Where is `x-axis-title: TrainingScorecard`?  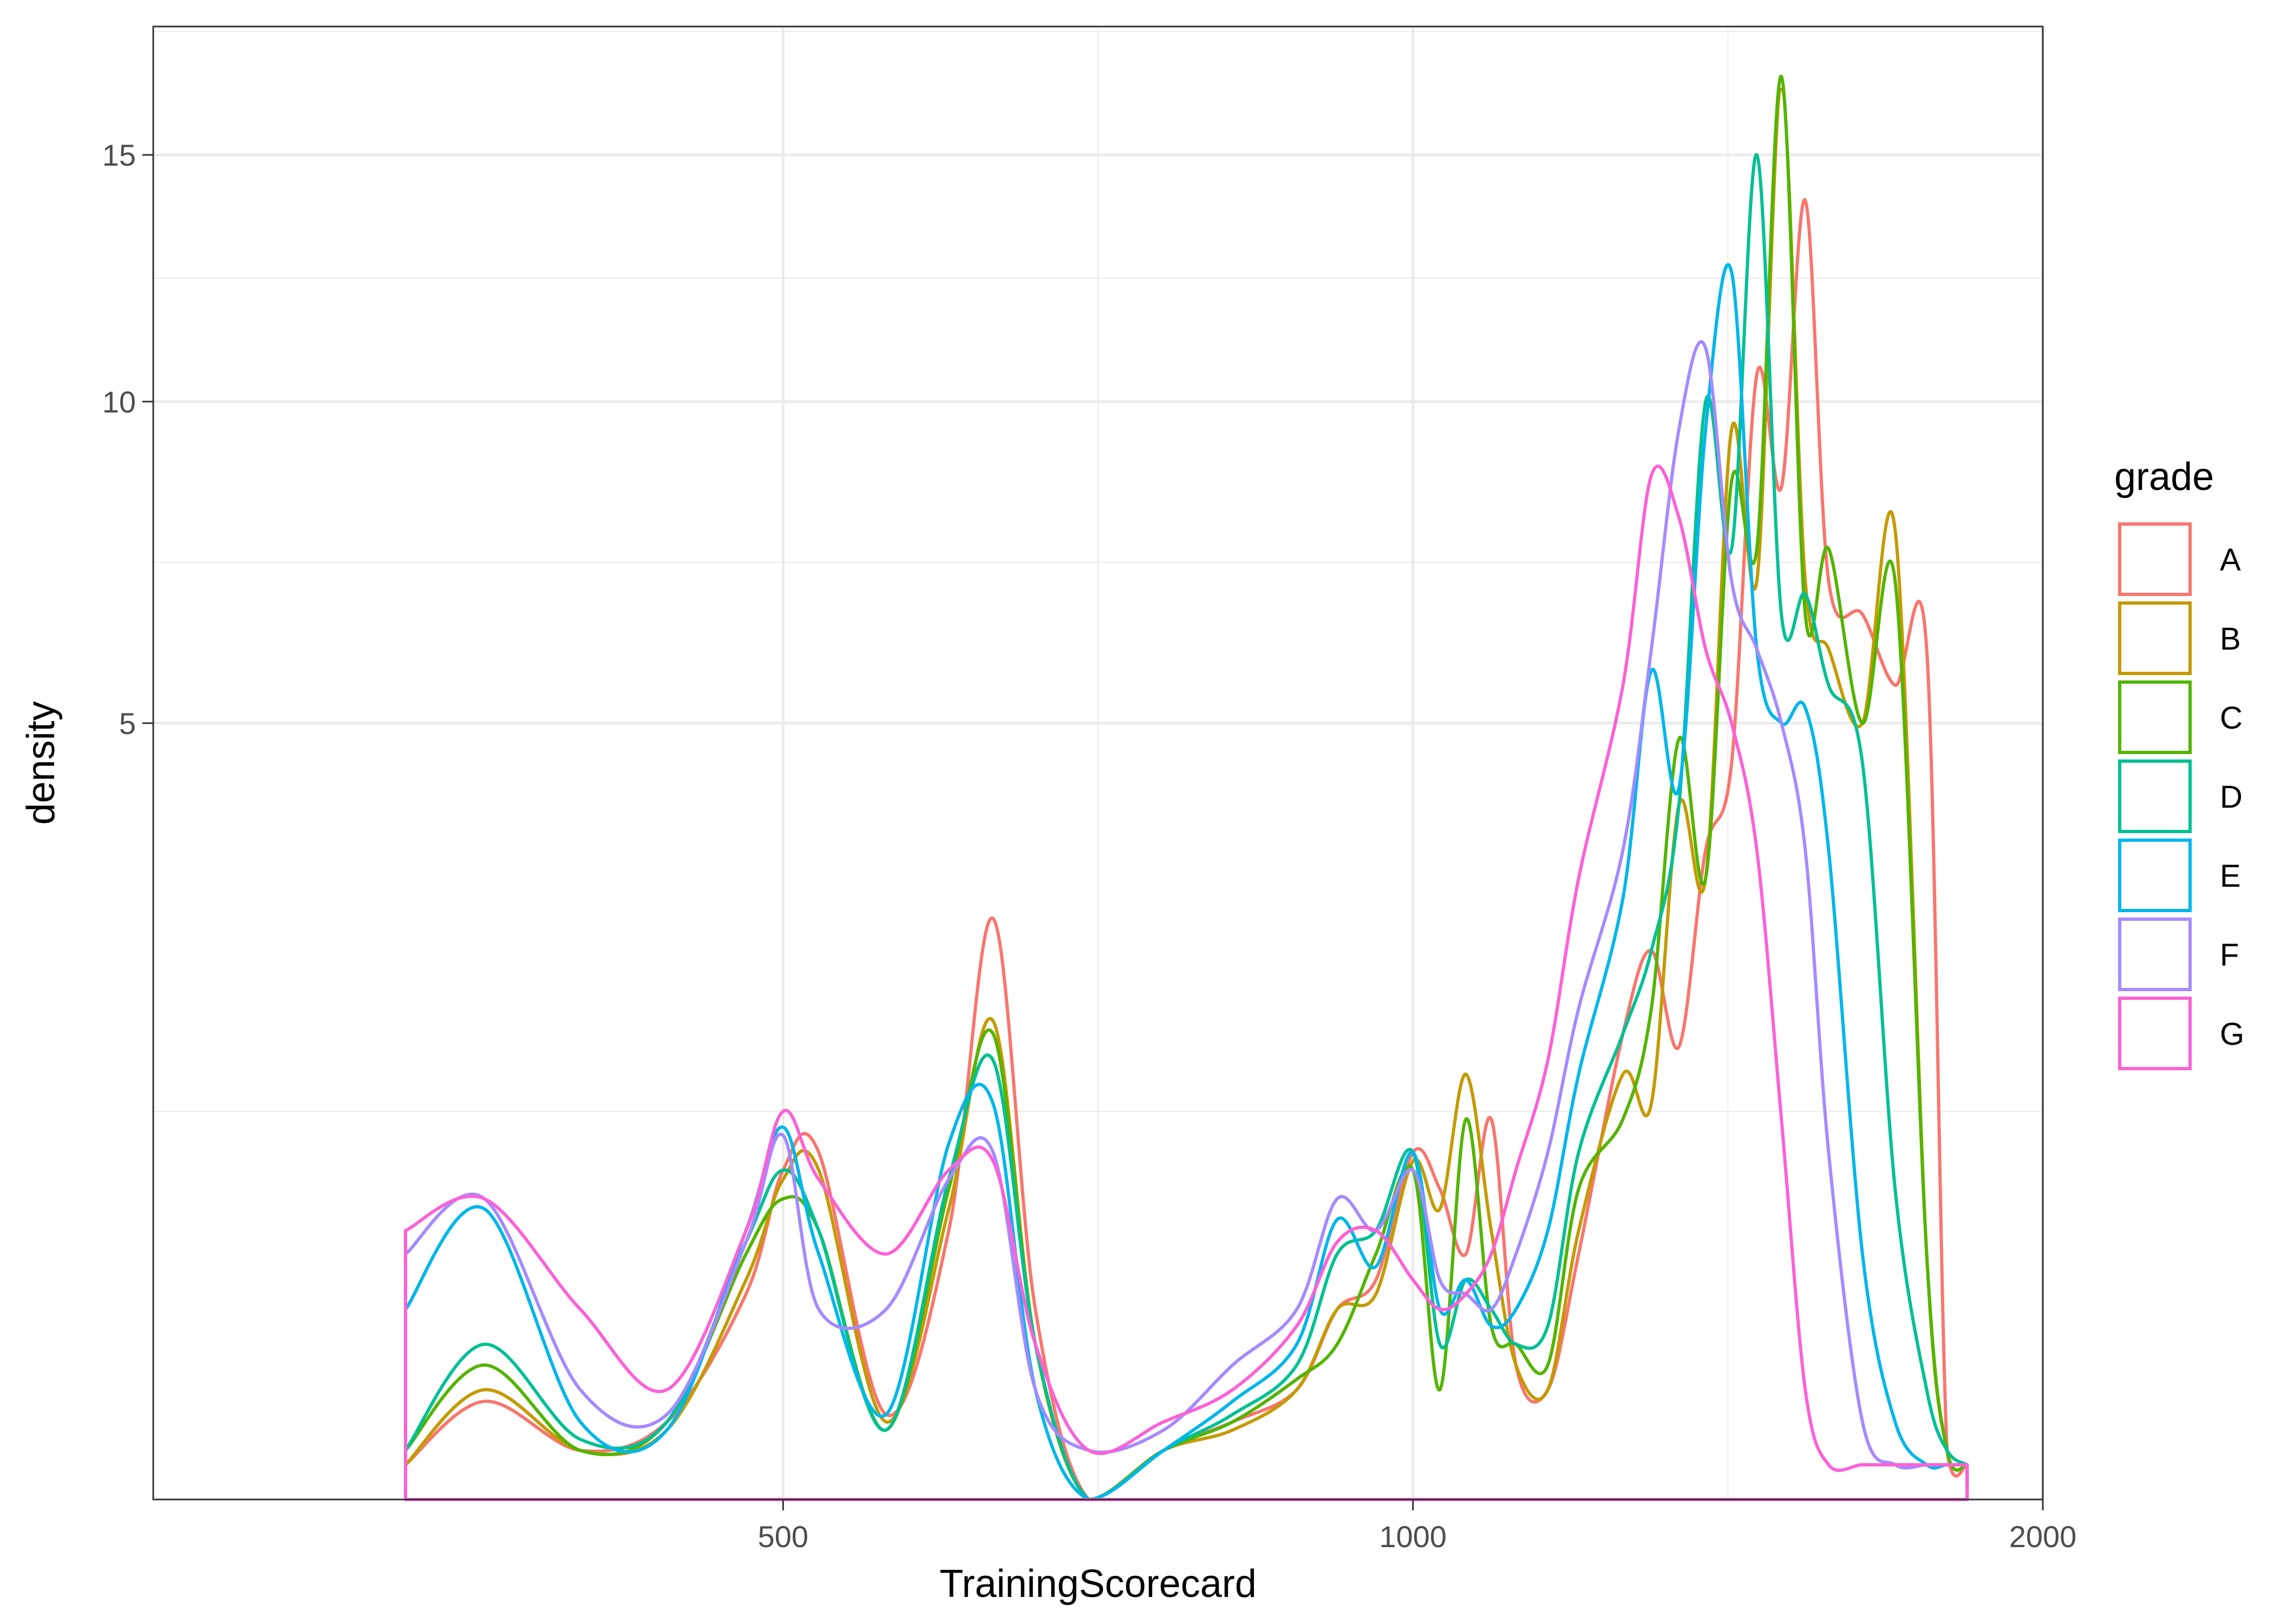 x-axis-title: TrainingScorecard is located at coordinates (1098, 1584).